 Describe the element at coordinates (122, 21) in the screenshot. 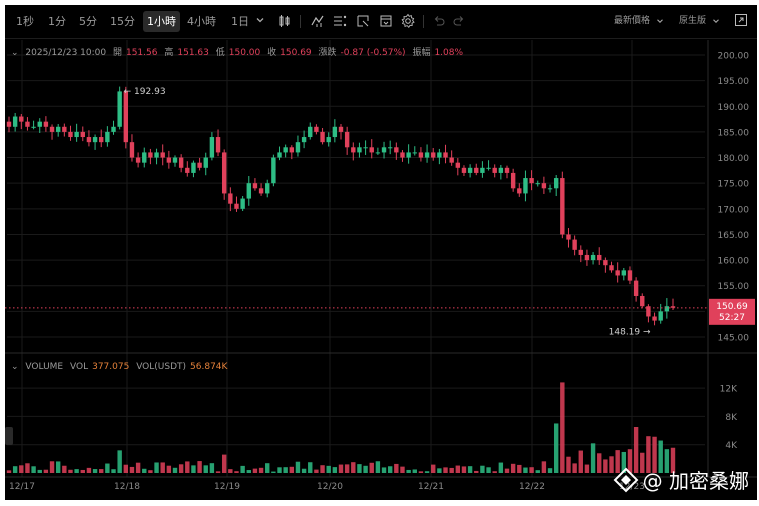

I see `interval-15m: 15分` at that location.